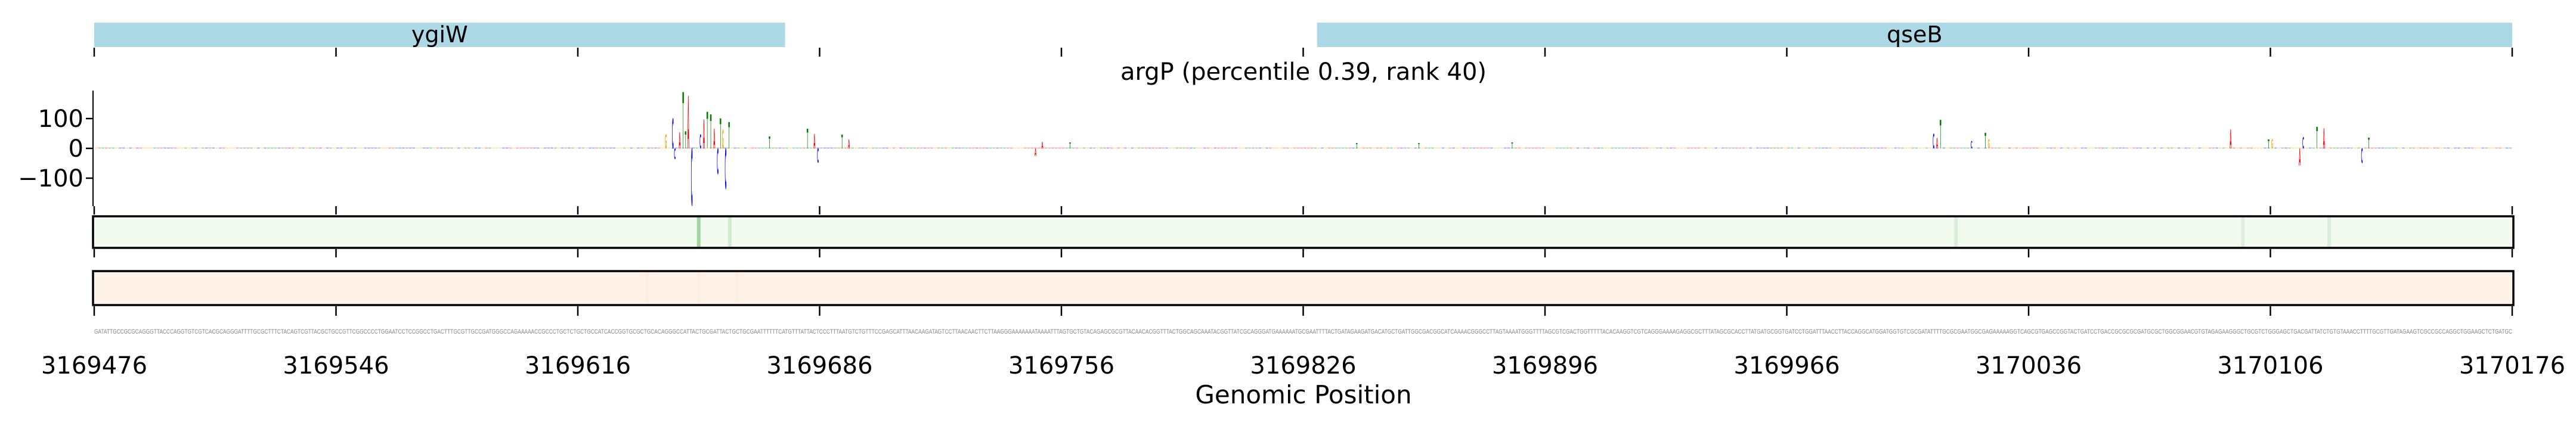 The image size is (2576, 429). What do you see at coordinates (1303, 34) in the screenshot?
I see `gene-track: ygiW qseB` at bounding box center [1303, 34].